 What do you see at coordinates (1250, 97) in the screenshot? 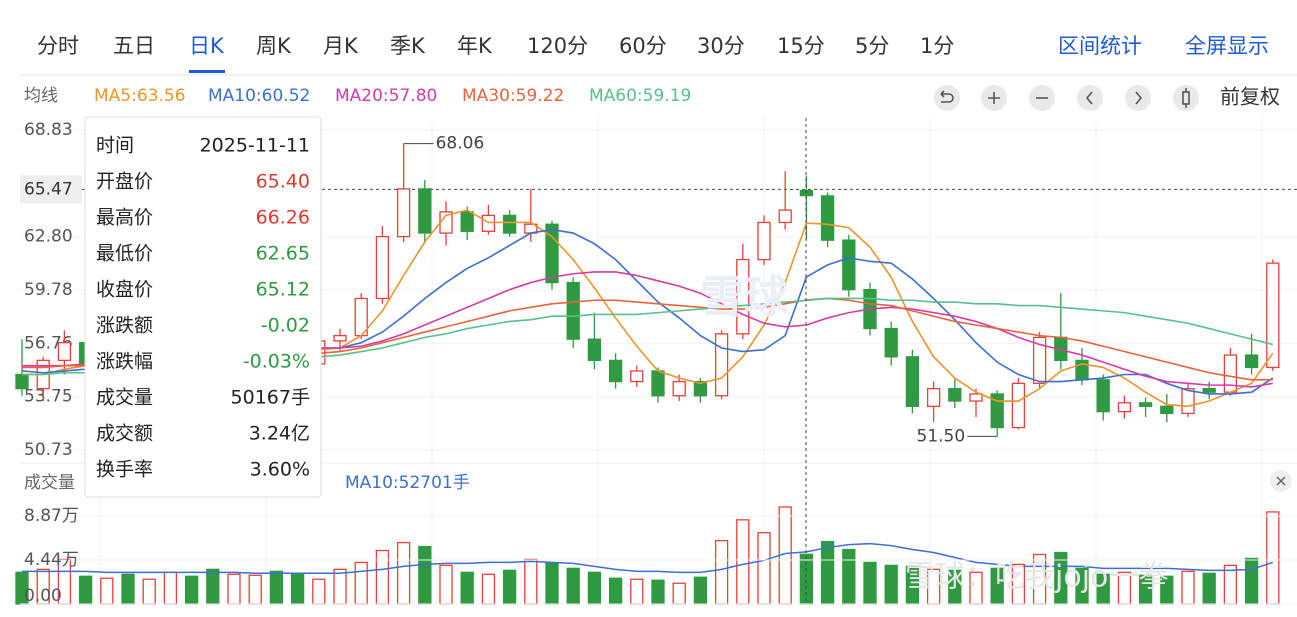
I see `adjust-button: 前复权` at bounding box center [1250, 97].